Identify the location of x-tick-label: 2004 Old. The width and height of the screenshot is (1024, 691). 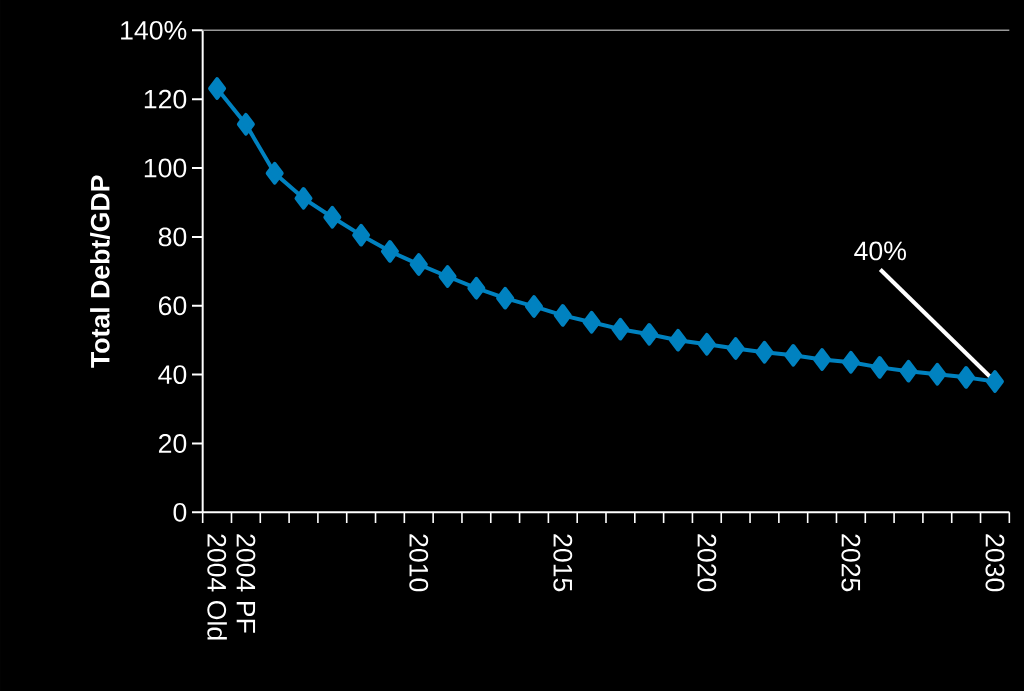
(217, 587).